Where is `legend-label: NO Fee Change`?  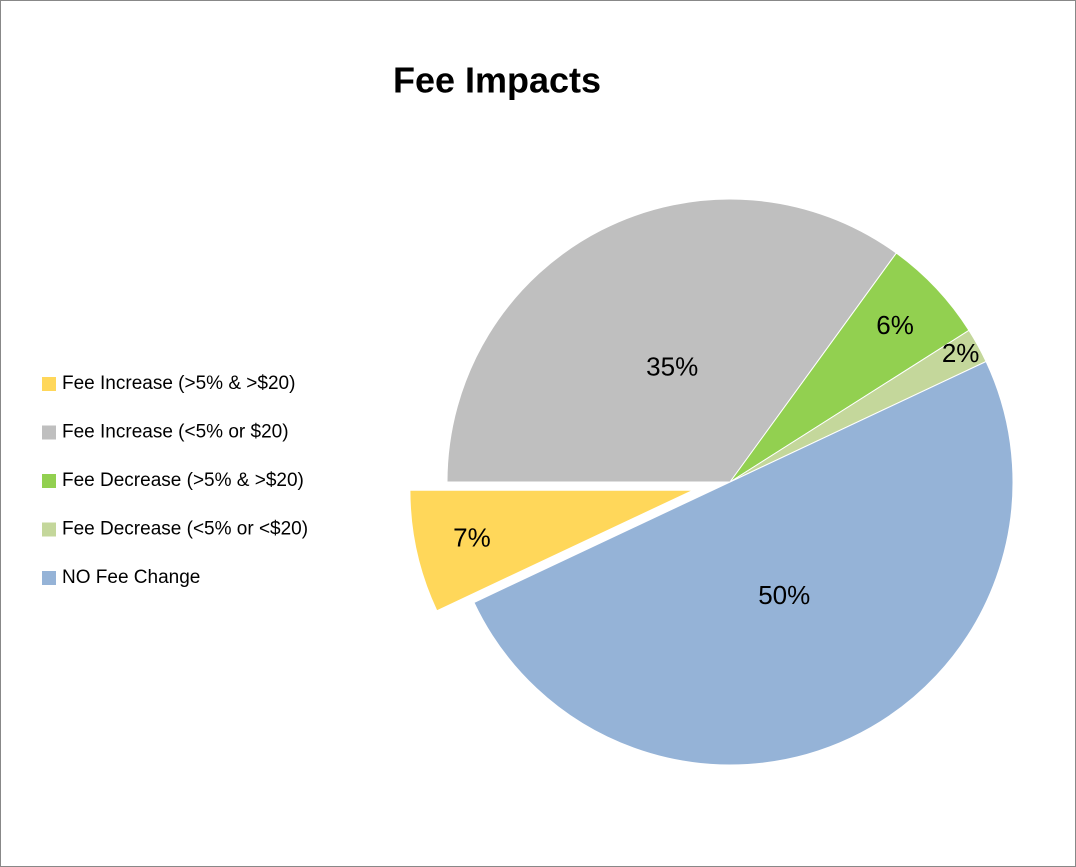
legend-label: NO Fee Change is located at coordinates (131, 577).